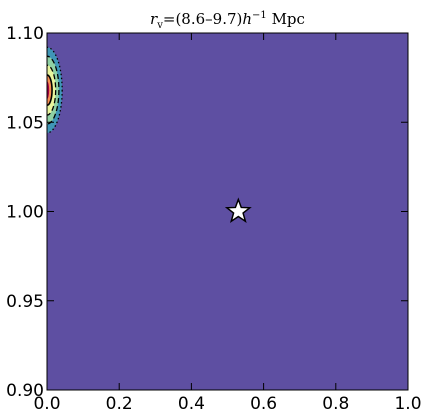 Image resolution: width=429 pixels, height=413 pixels. I want to click on title-unit: Mpc, so click(286, 19).